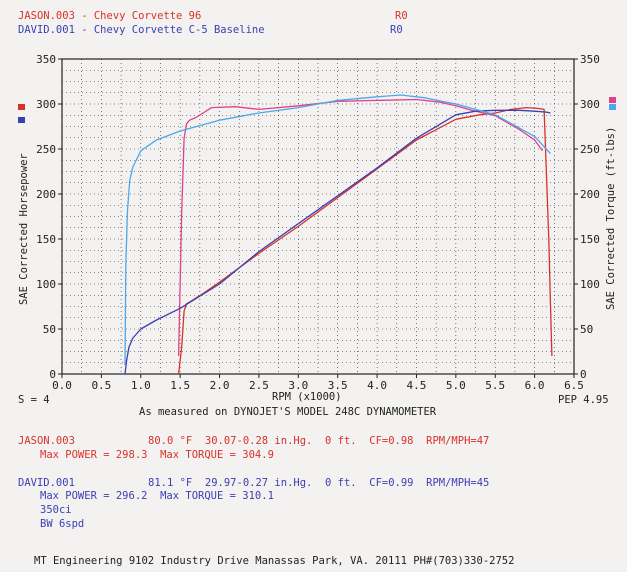 This screenshot has width=627, height=572. I want to click on run2-name: DAVID.001, so click(46, 483).